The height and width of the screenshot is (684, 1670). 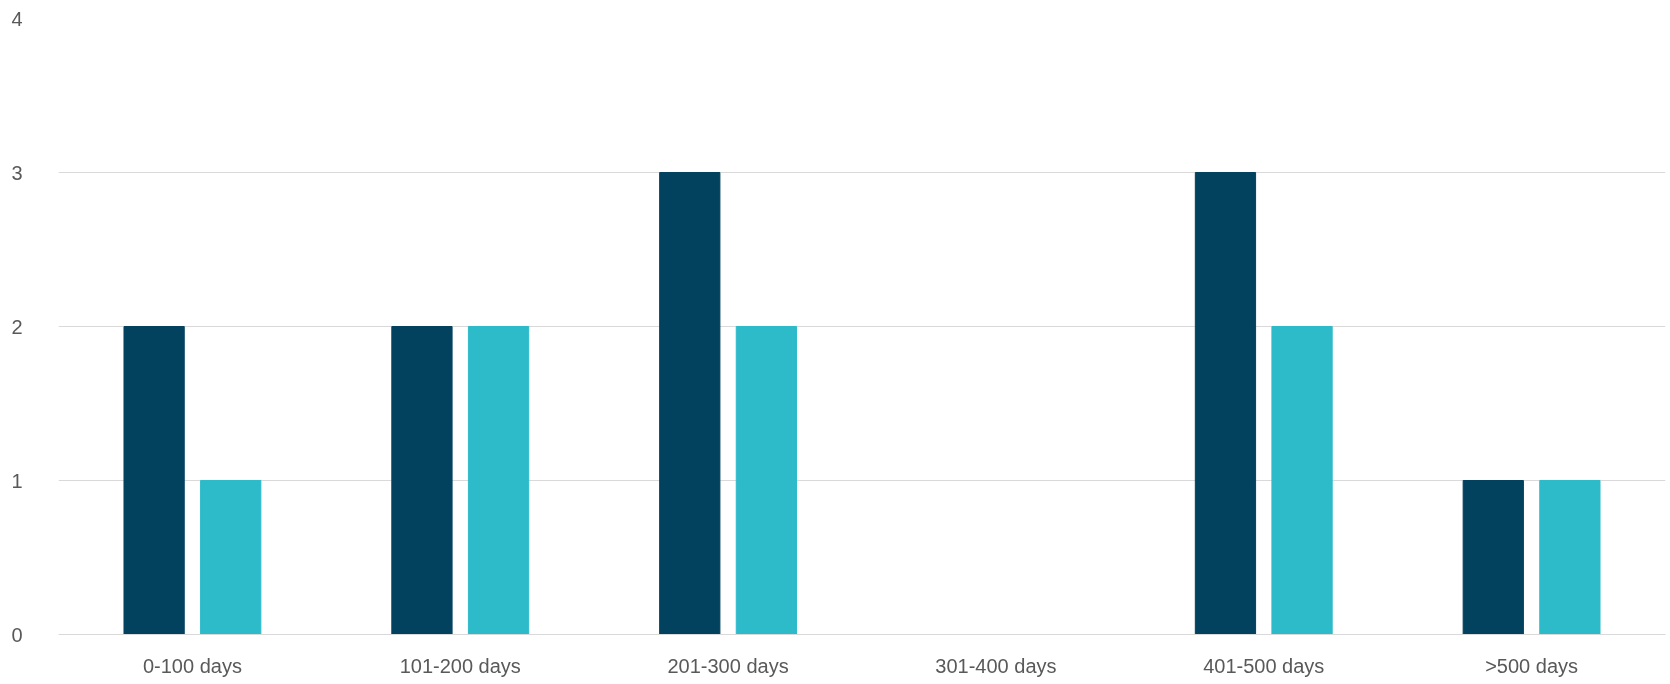 What do you see at coordinates (17, 172) in the screenshot?
I see `y-tick-label: 3` at bounding box center [17, 172].